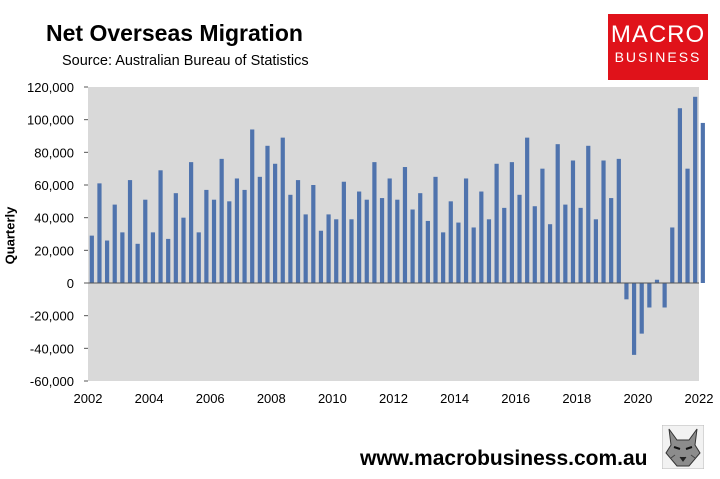 The width and height of the screenshot is (720, 479). I want to click on wolf-icon, so click(683, 447).